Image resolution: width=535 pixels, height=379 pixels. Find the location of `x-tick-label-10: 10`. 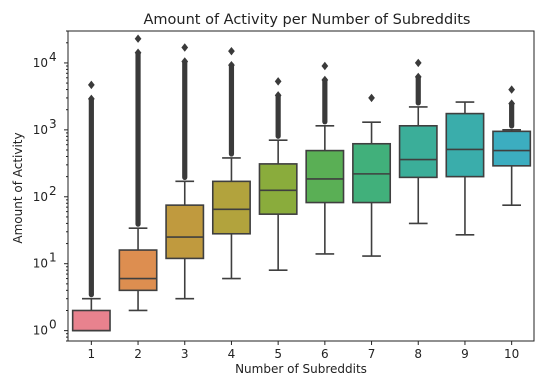

x-tick-label-10: 10 is located at coordinates (511, 354).